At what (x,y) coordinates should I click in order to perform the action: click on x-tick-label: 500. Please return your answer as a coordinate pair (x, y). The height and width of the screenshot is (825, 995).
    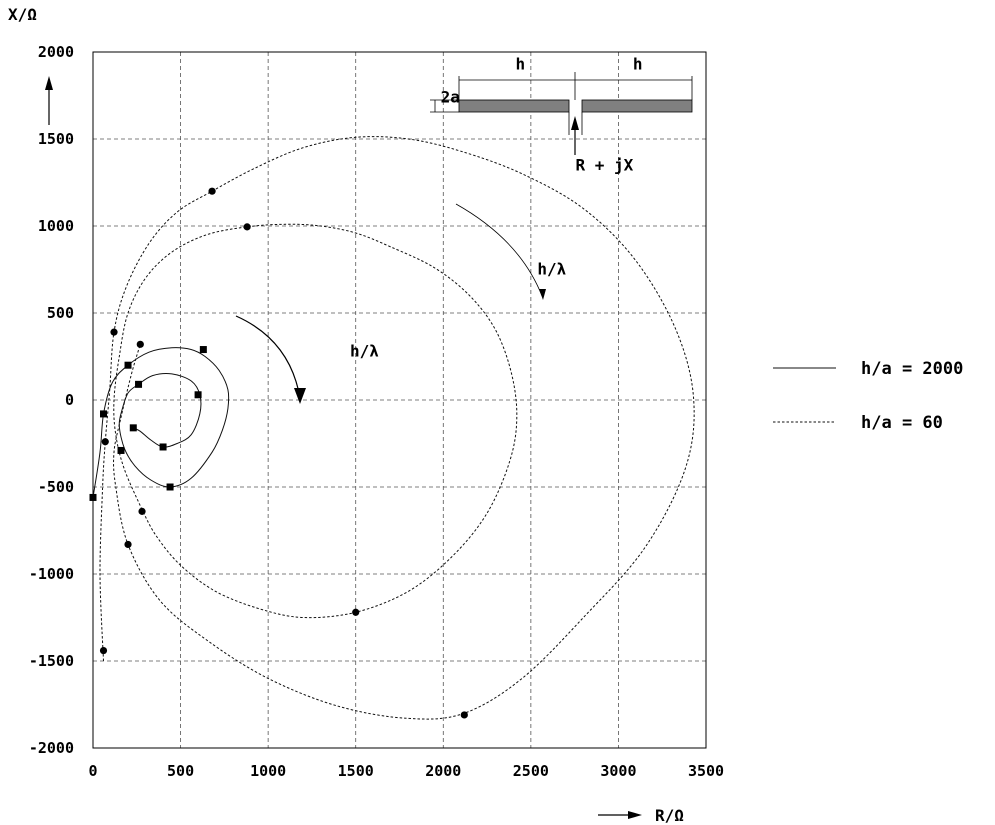
    Looking at the image, I should click on (180, 771).